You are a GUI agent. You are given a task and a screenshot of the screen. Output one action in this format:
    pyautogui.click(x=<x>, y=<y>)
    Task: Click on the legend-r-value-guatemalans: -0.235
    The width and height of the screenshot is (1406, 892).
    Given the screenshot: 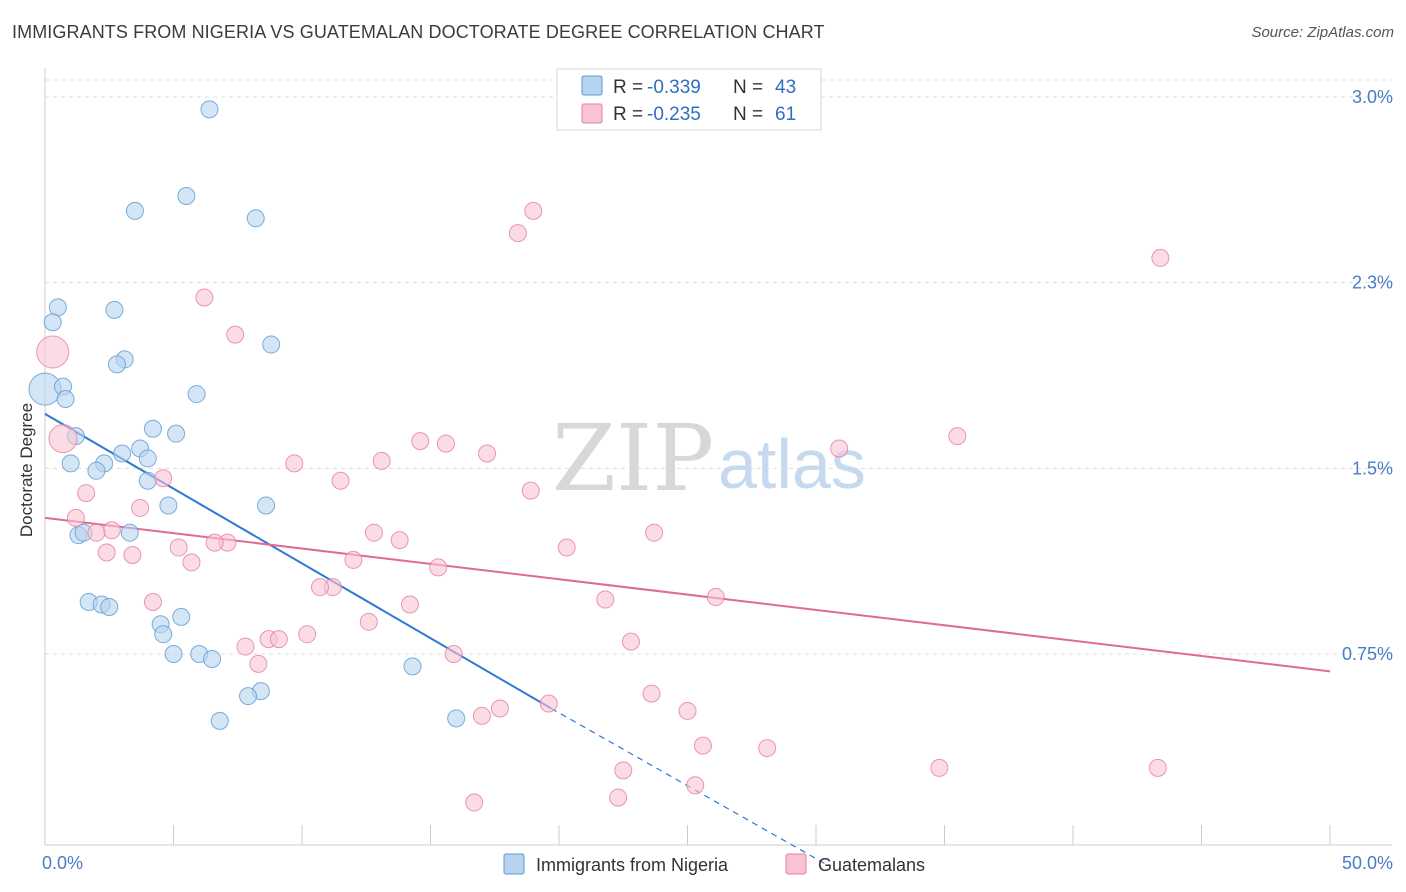 What is the action you would take?
    pyautogui.click(x=674, y=114)
    